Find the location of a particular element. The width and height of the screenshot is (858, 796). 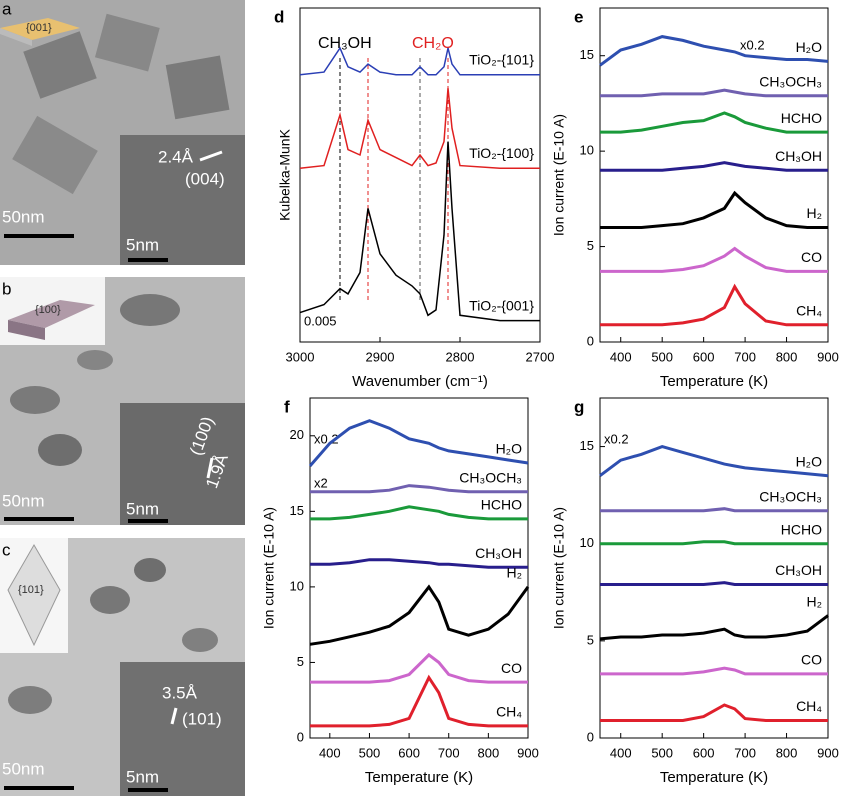

panel-label: a is located at coordinates (7, 9).